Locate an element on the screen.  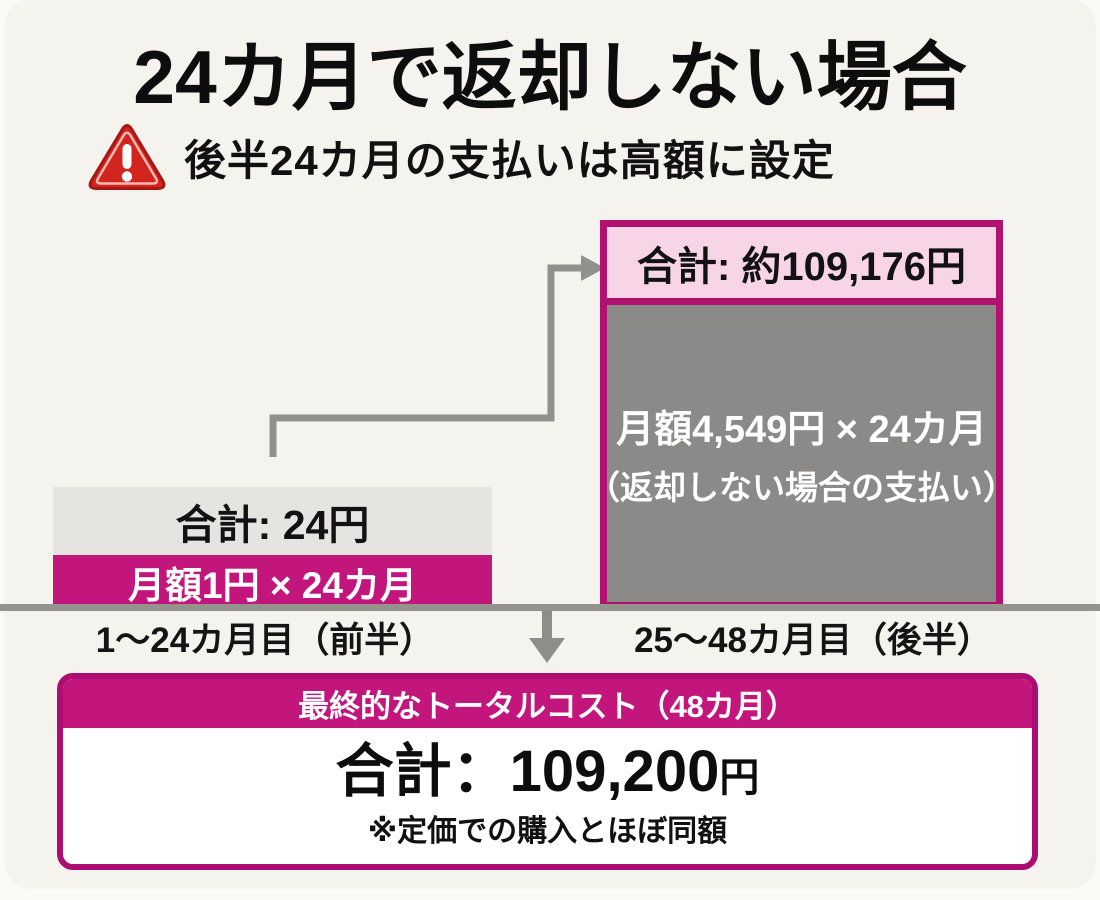
main-title: 24カ月で返却しない場合 is located at coordinates (550, 77).